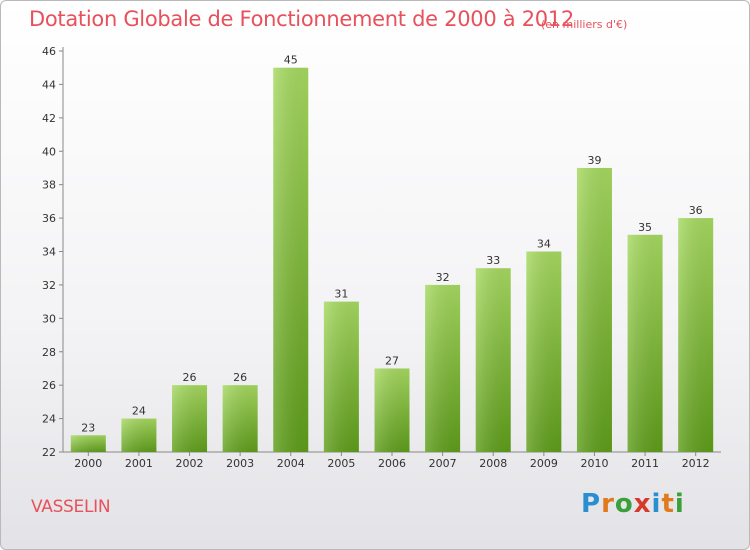 The image size is (750, 550). What do you see at coordinates (624, 504) in the screenshot?
I see `logo-letter: o` at bounding box center [624, 504].